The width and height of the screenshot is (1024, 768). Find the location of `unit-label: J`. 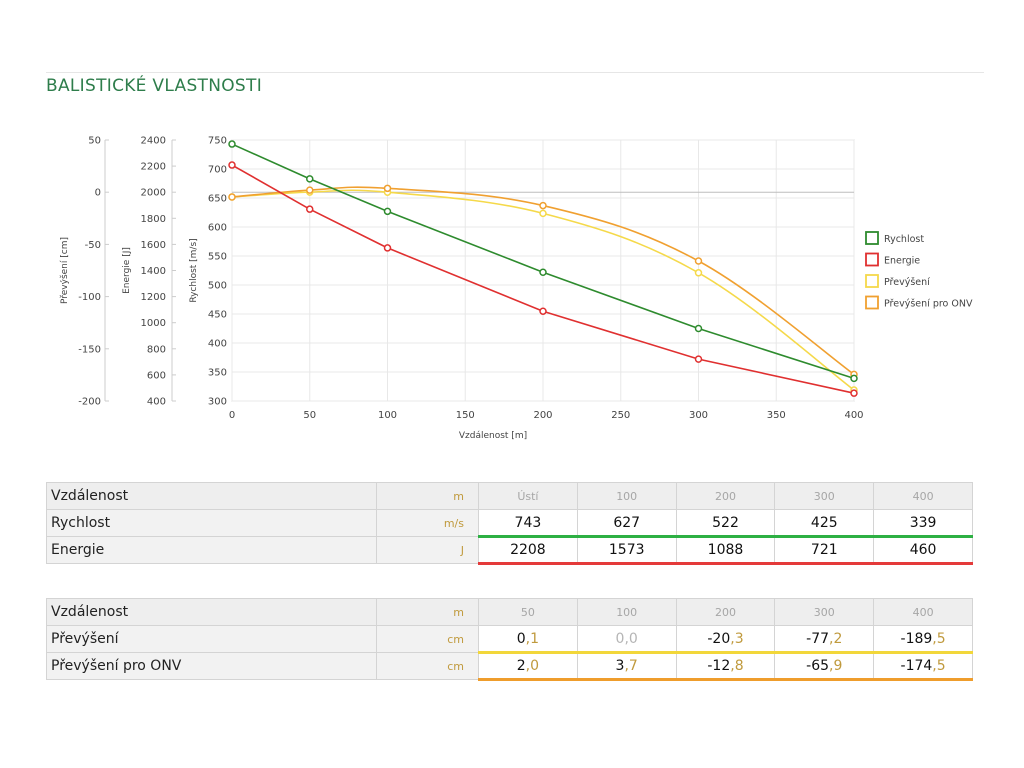

unit-label: J is located at coordinates (427, 550).